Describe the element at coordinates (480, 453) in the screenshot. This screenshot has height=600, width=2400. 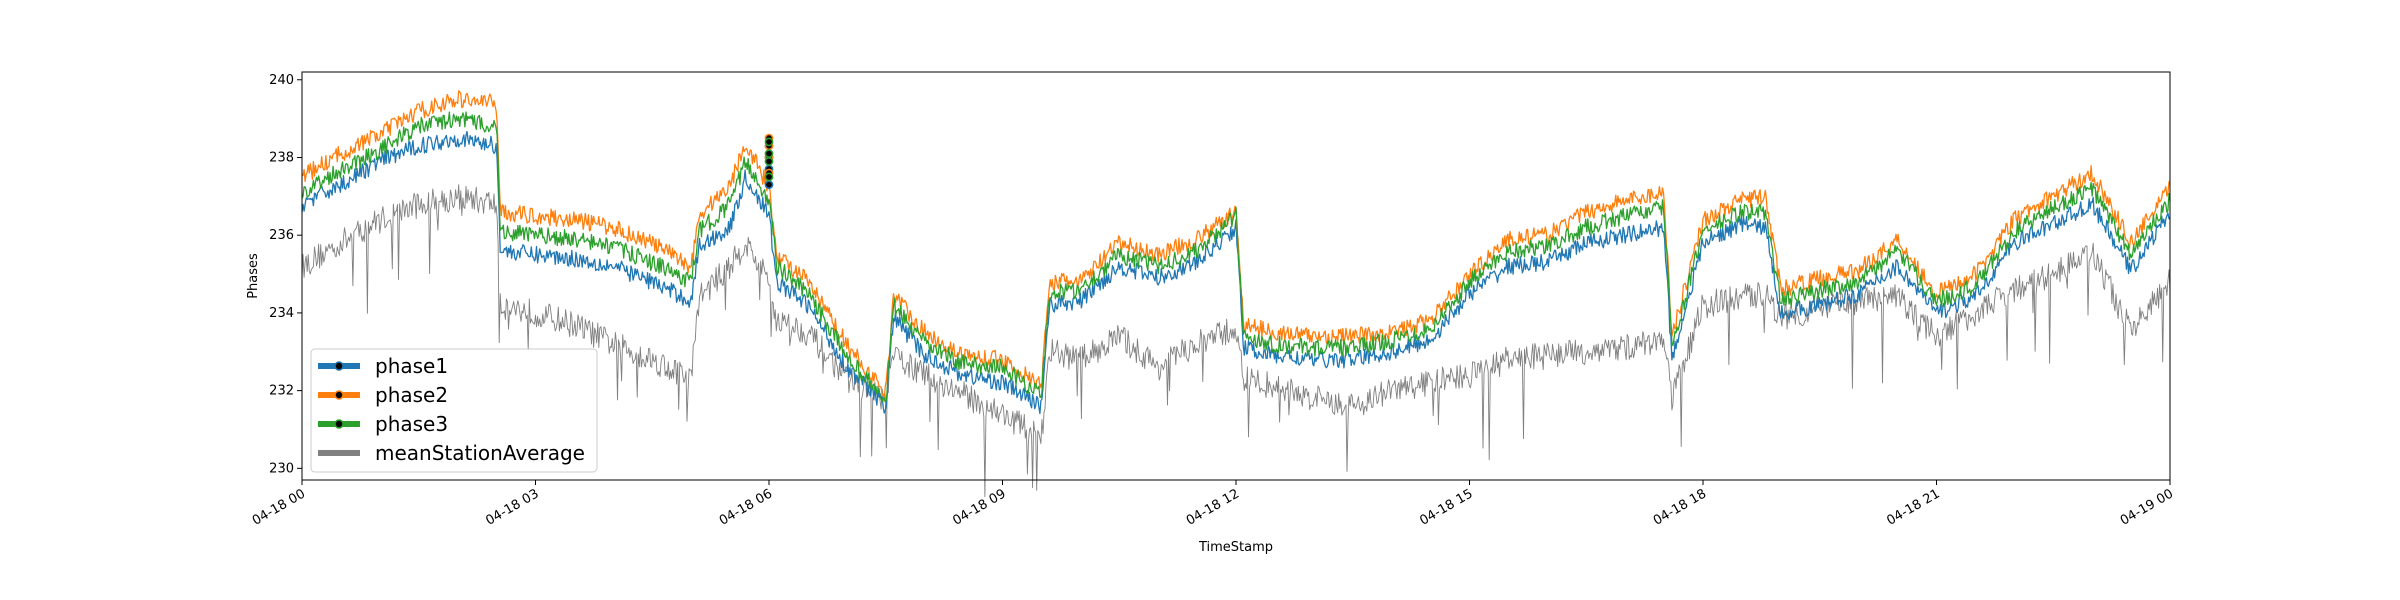
I see `legend-label-meanStationAverage: meanStationAverage` at that location.